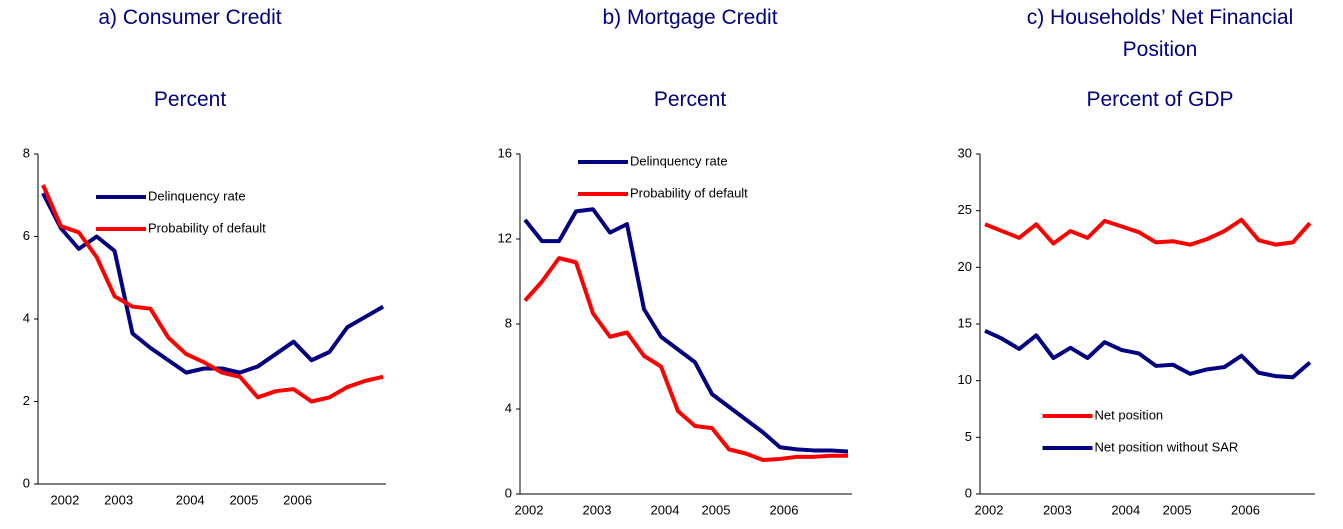 The image size is (1343, 529). What do you see at coordinates (505, 237) in the screenshot?
I see `y-tick-label: 12` at bounding box center [505, 237].